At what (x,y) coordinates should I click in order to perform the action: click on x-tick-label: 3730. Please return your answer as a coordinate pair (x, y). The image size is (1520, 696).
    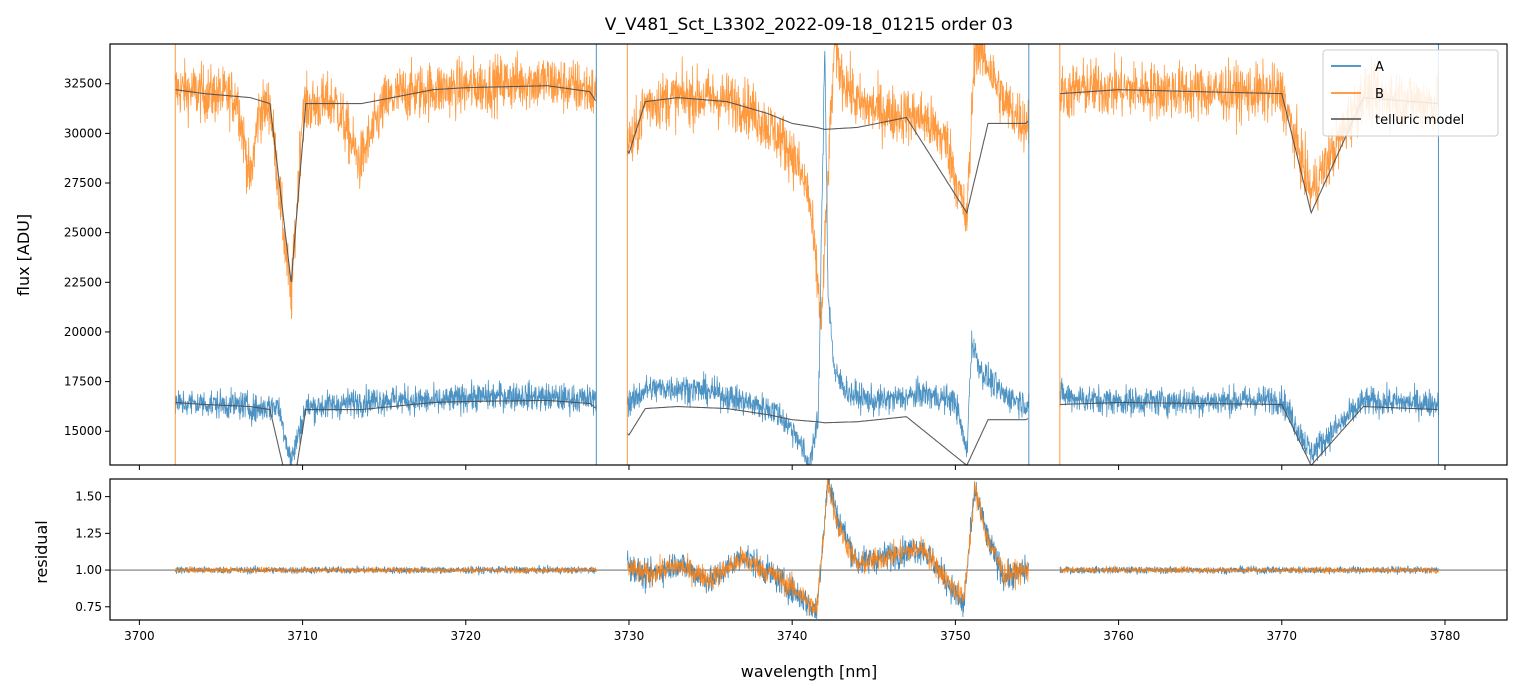
    Looking at the image, I should click on (629, 636).